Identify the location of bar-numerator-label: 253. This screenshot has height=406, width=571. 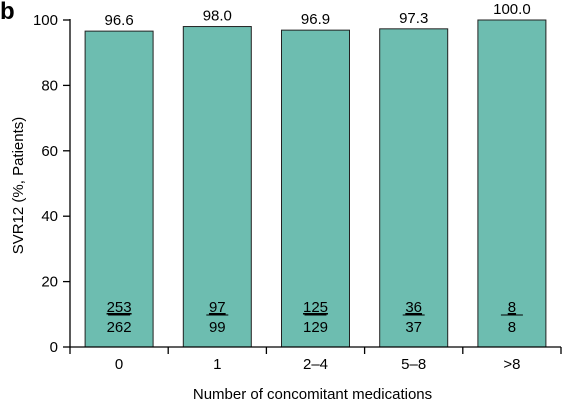
(119, 307).